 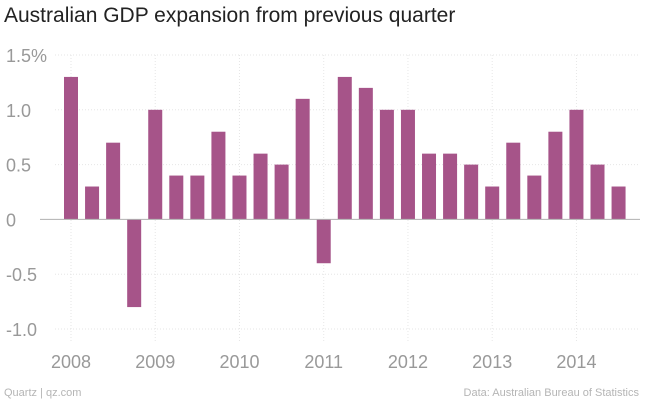 What do you see at coordinates (21, 330) in the screenshot?
I see `y-tick-label: -1.0` at bounding box center [21, 330].